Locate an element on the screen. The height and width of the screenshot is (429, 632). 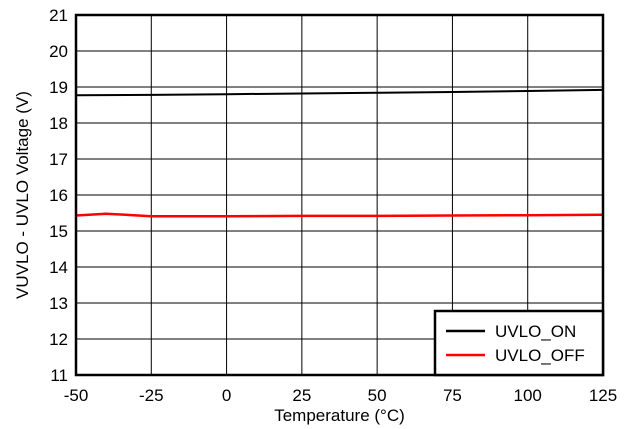
x-axis-title: Temperature (°C) is located at coordinates (339, 415).